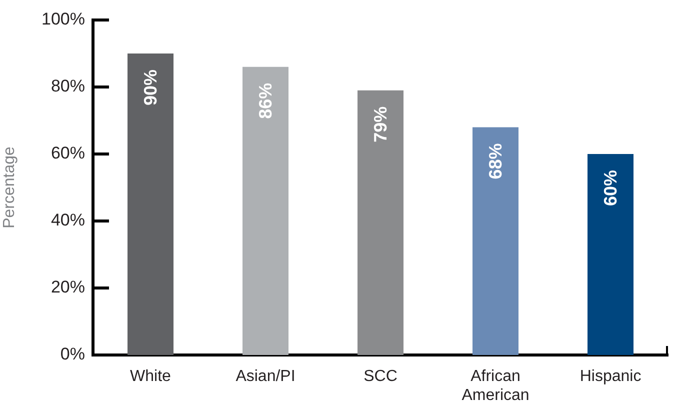 The image size is (675, 418). Describe the element at coordinates (611, 377) in the screenshot. I see `x-tick-label: Hispanic` at that location.